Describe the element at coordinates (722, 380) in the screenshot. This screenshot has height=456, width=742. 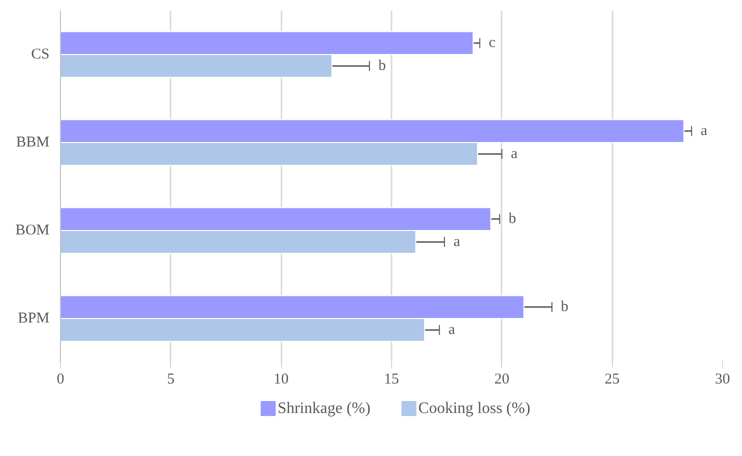
I see `x-tick-label: 30` at that location.